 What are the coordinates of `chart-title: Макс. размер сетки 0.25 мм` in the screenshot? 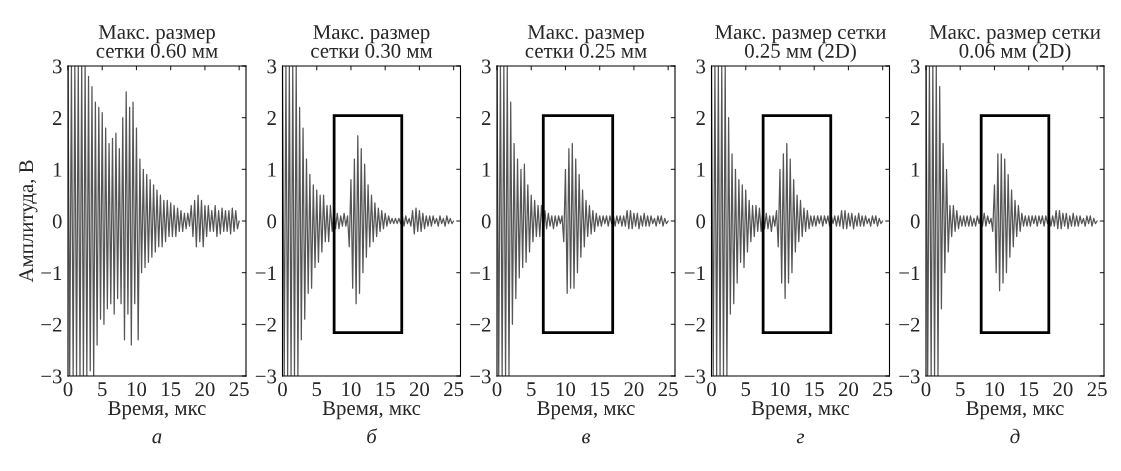 It's located at (586, 41).